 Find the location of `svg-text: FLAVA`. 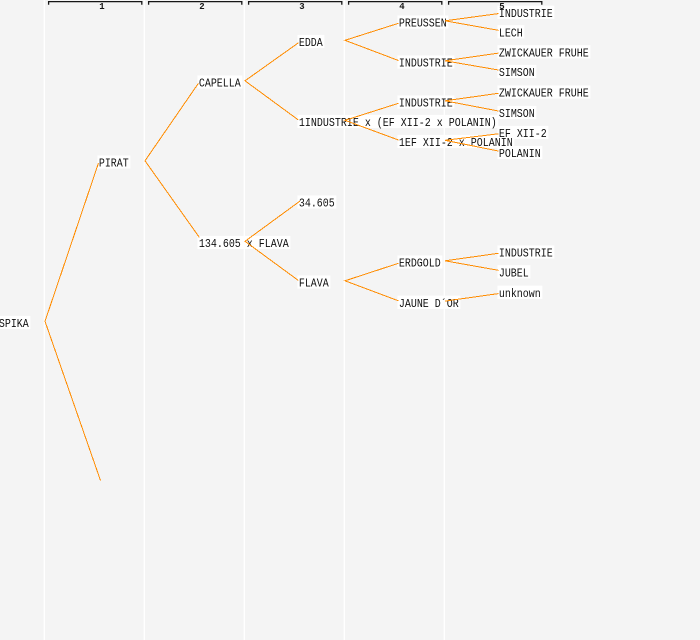

svg-text: FLAVA is located at coordinates (314, 283).